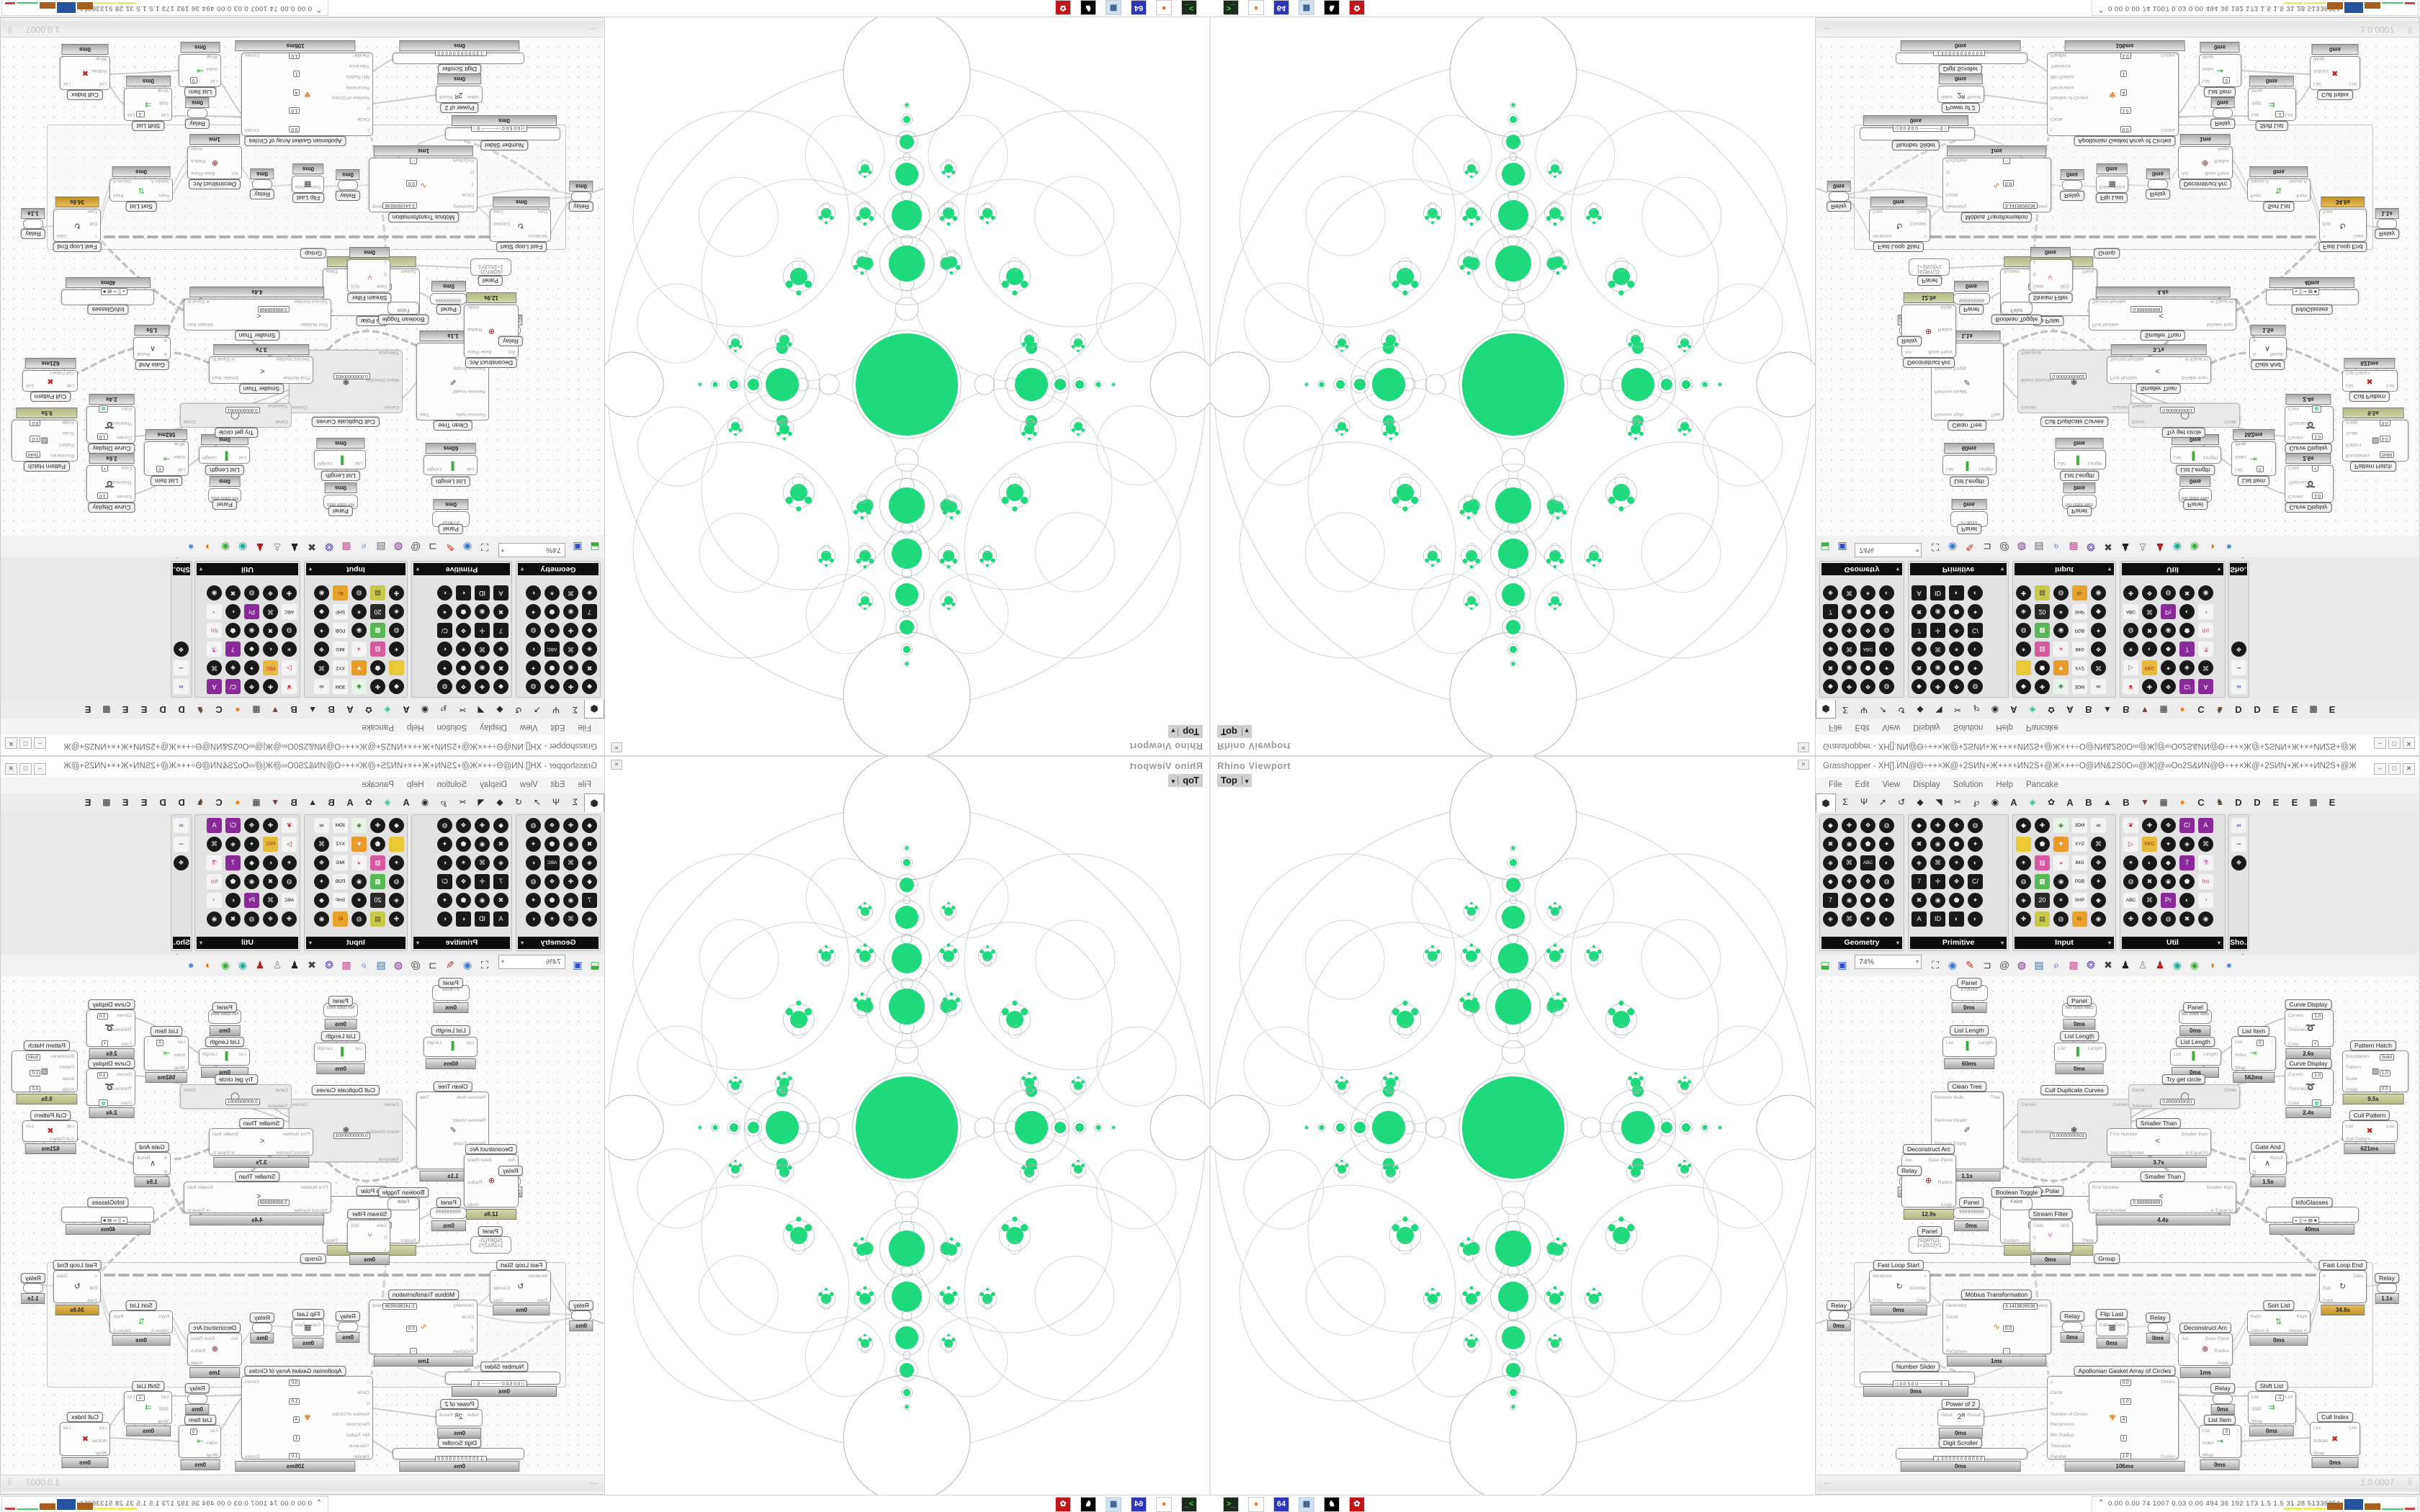  Describe the element at coordinates (2058, 1456) in the screenshot. I see `input-port: Parallel` at that location.